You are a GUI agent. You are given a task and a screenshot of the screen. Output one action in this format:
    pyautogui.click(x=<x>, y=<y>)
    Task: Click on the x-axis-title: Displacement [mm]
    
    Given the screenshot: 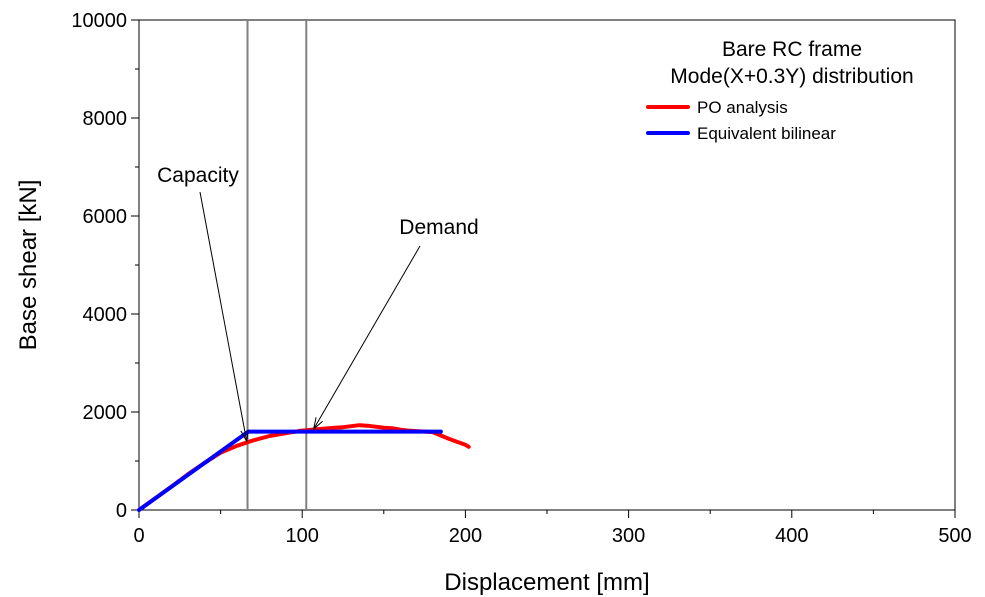 What is the action you would take?
    pyautogui.click(x=546, y=582)
    